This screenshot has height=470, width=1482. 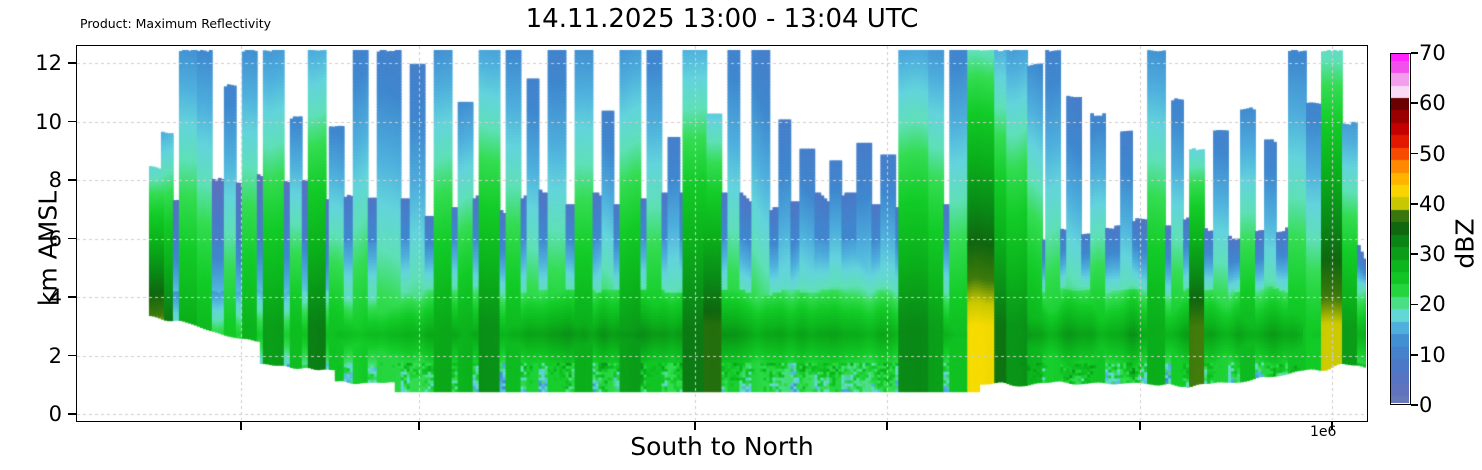 I want to click on colorbar, so click(x=1400, y=229).